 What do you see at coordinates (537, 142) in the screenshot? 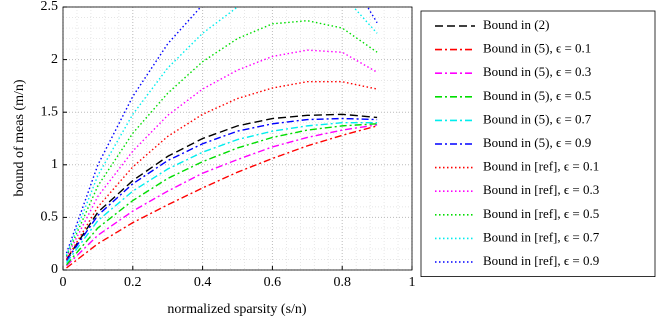
I see `legend-label: Bound in (5), ϵ = 0.9` at bounding box center [537, 142].